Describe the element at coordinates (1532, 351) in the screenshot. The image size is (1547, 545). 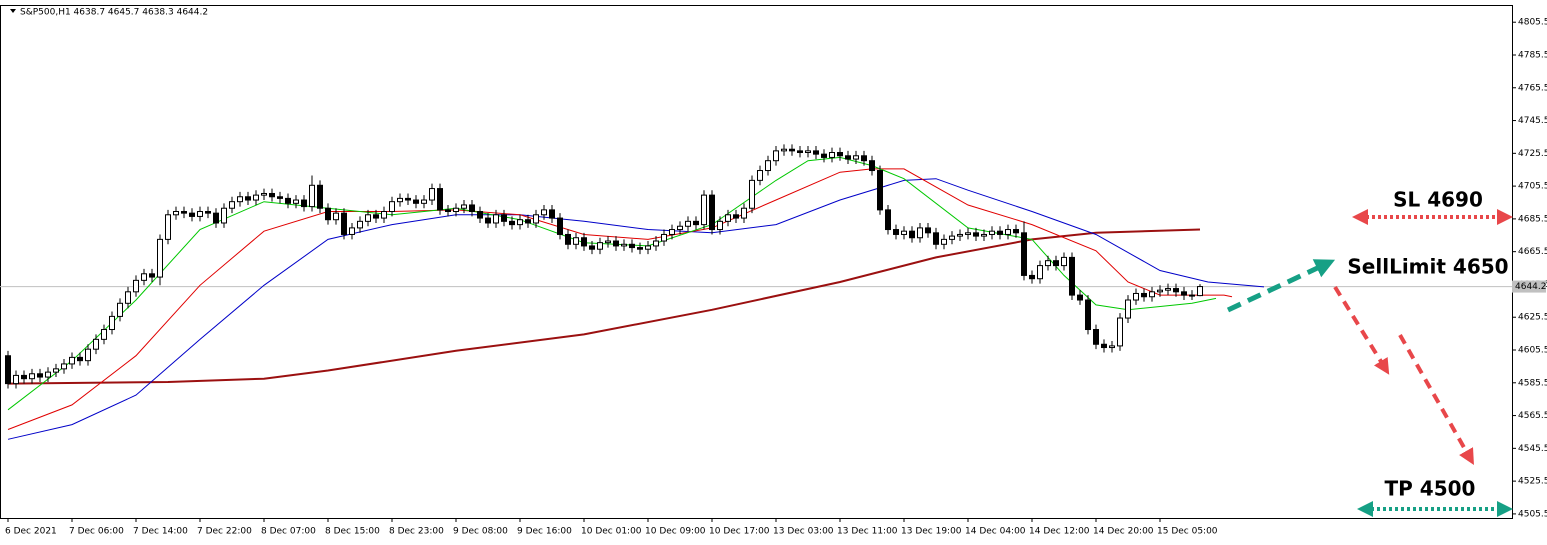
I see `y-tick-label: 4605.5` at that location.